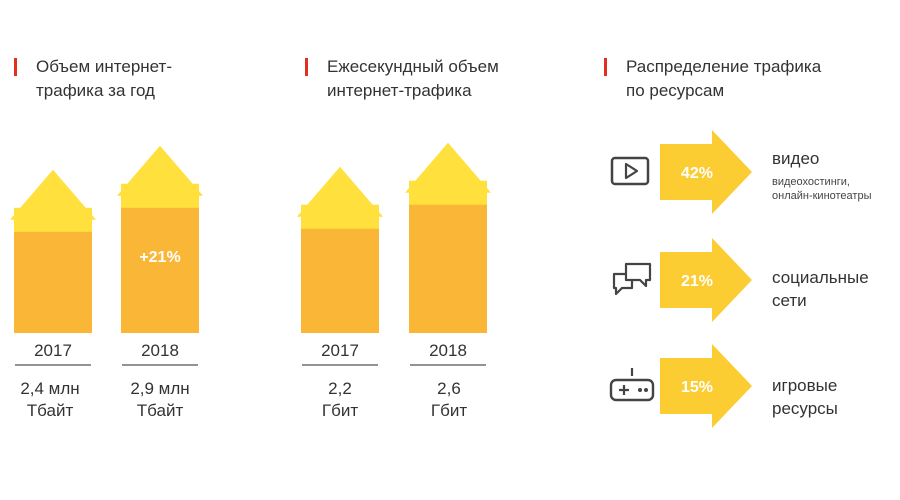 The image size is (900, 500). I want to click on distribution-row-3: 15%, so click(706, 386).